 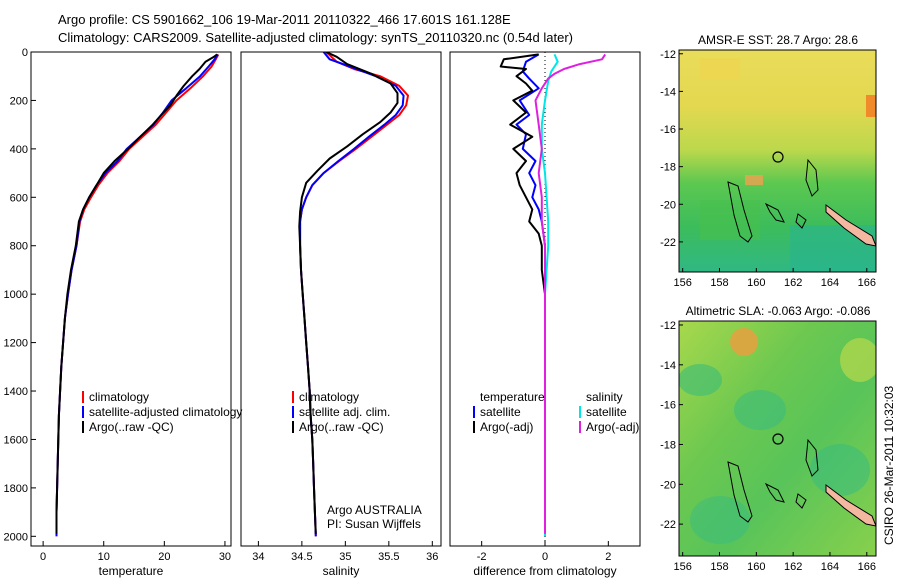 I want to click on y-tick-label: 1600, so click(x=16, y=440).